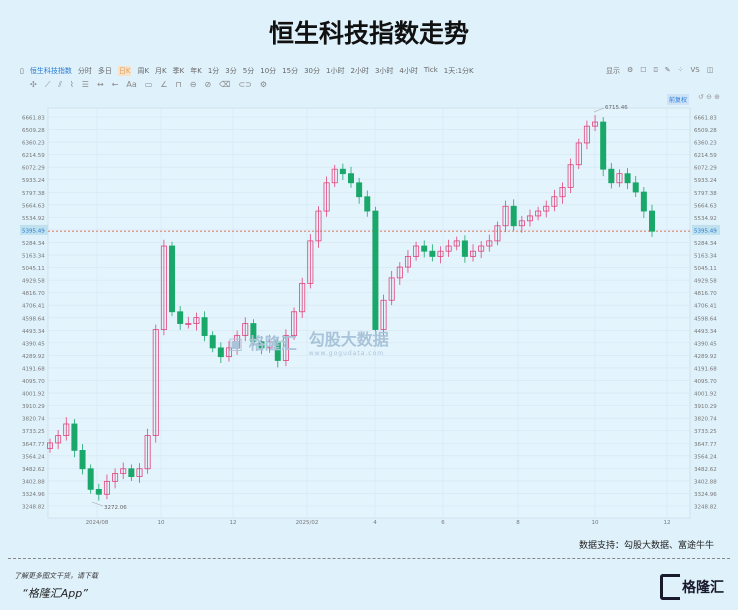 The height and width of the screenshot is (610, 738). What do you see at coordinates (430, 70) in the screenshot?
I see `period-tab: Tick` at bounding box center [430, 70].